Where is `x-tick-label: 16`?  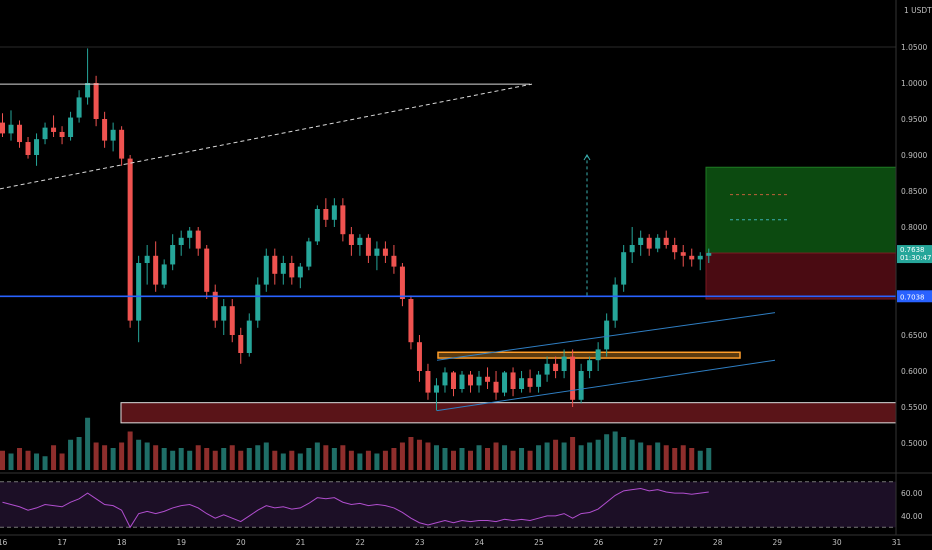
x-tick-label: 16 is located at coordinates (3, 542).